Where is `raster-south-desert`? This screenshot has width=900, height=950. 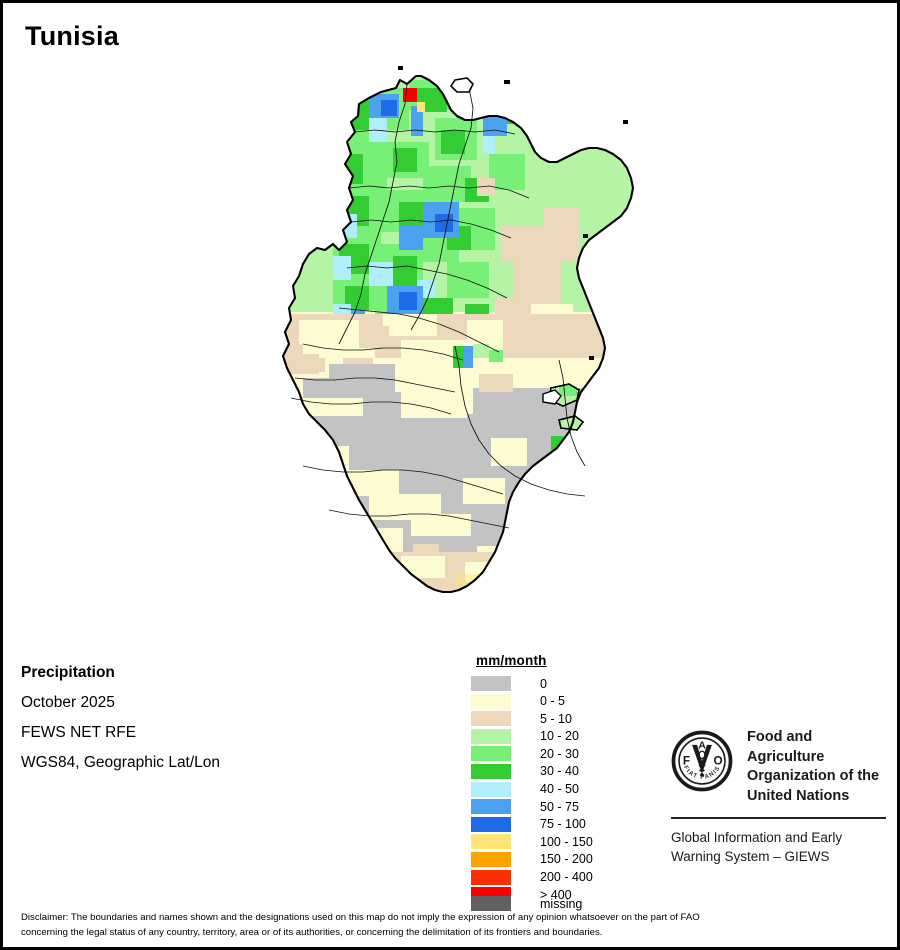
raster-south-desert is located at coordinates (458, 475).